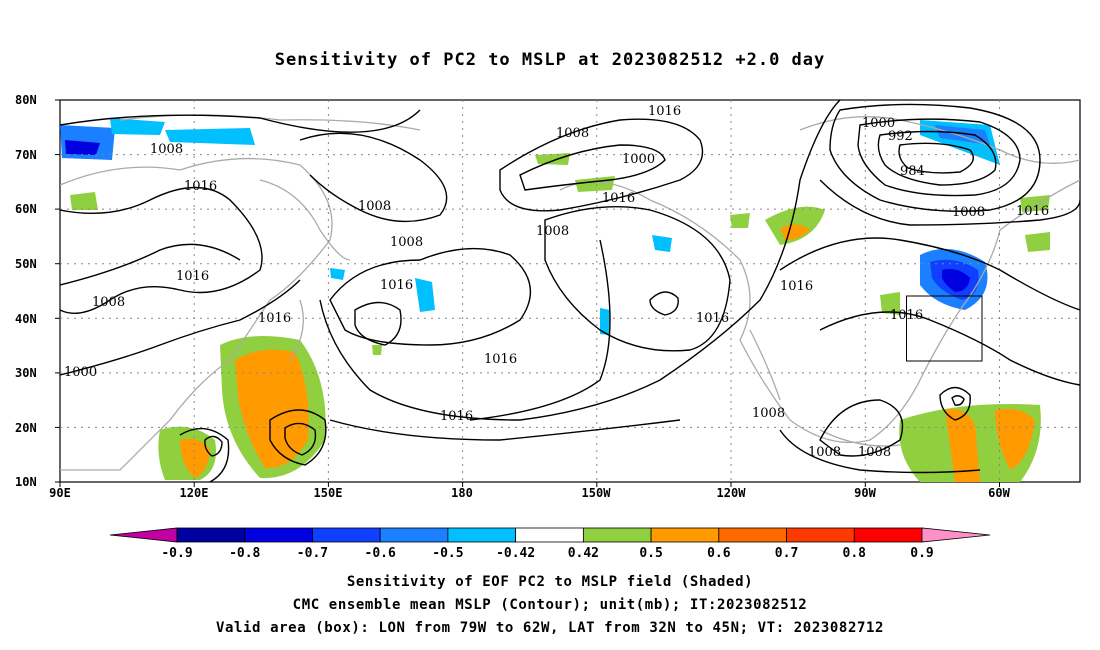 This screenshot has width=1100, height=650. What do you see at coordinates (597, 493) in the screenshot?
I see `lon-label: 150W` at bounding box center [597, 493].